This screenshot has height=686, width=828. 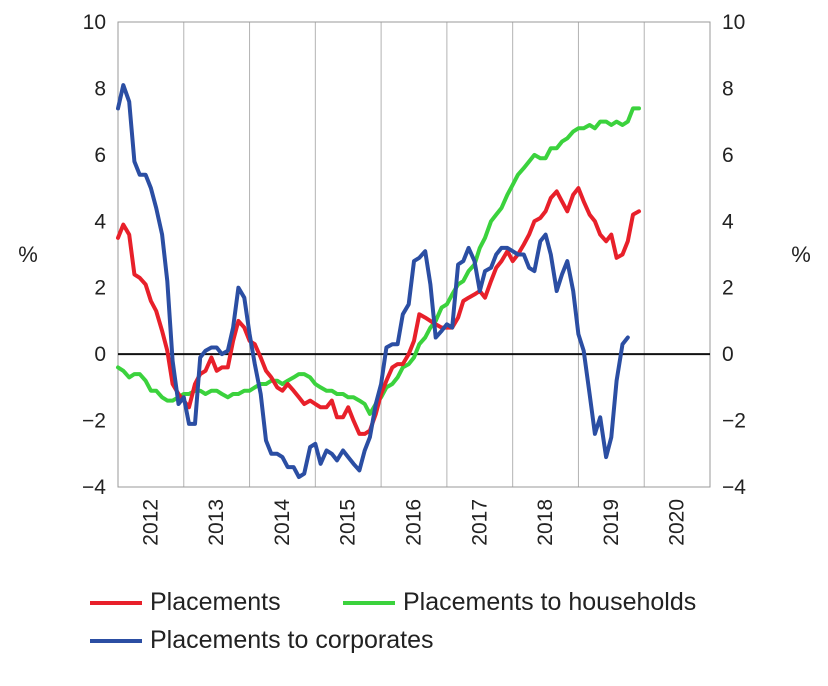 I want to click on x-tick-label: 2020, so click(x=677, y=522).